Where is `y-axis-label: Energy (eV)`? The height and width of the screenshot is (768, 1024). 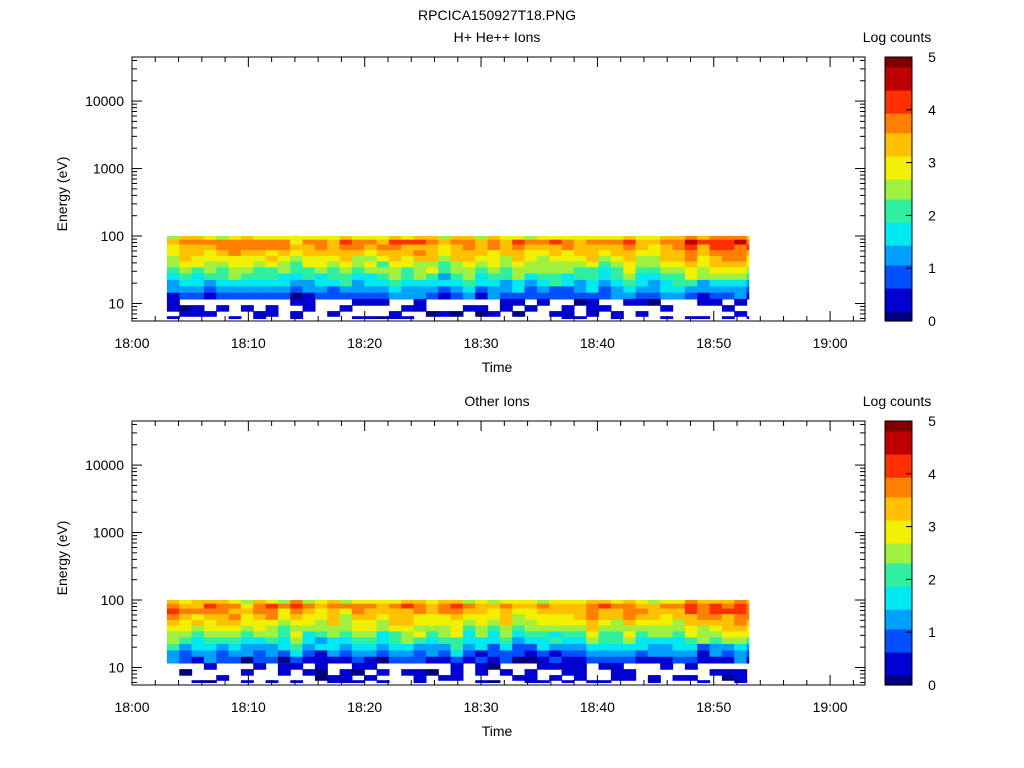
y-axis-label: Energy (eV) is located at coordinates (62, 194).